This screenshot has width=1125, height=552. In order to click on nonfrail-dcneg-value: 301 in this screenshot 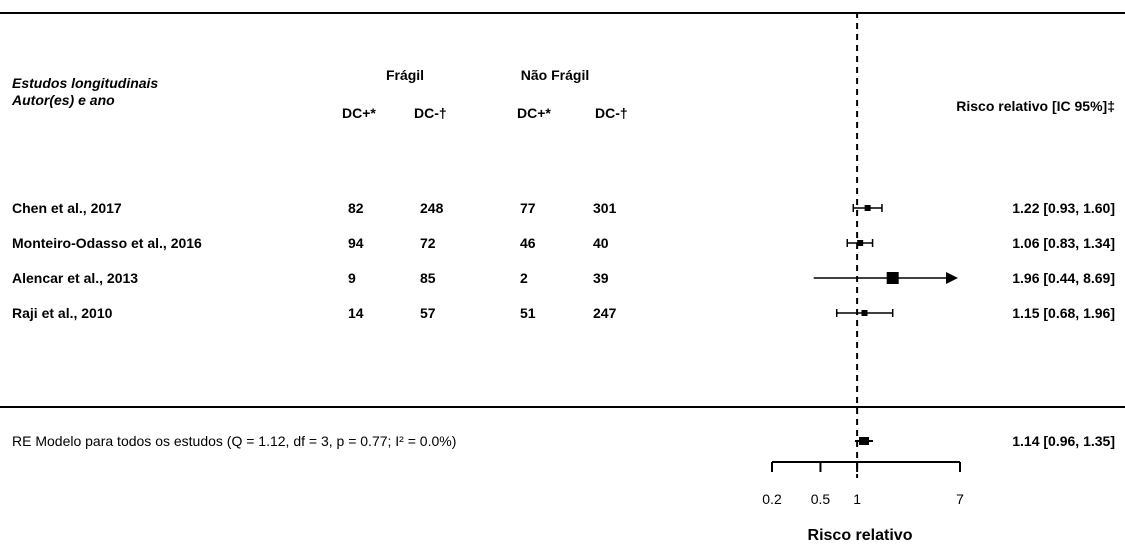, I will do `click(605, 208)`.